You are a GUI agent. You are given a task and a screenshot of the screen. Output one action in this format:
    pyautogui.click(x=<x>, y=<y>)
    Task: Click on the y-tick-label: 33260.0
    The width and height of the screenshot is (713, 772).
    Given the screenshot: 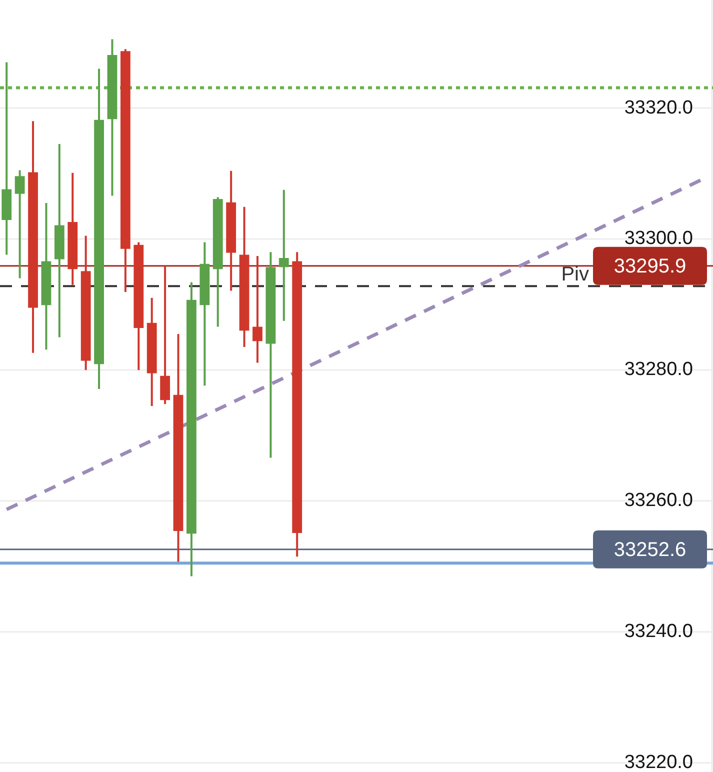 What is the action you would take?
    pyautogui.click(x=658, y=501)
    